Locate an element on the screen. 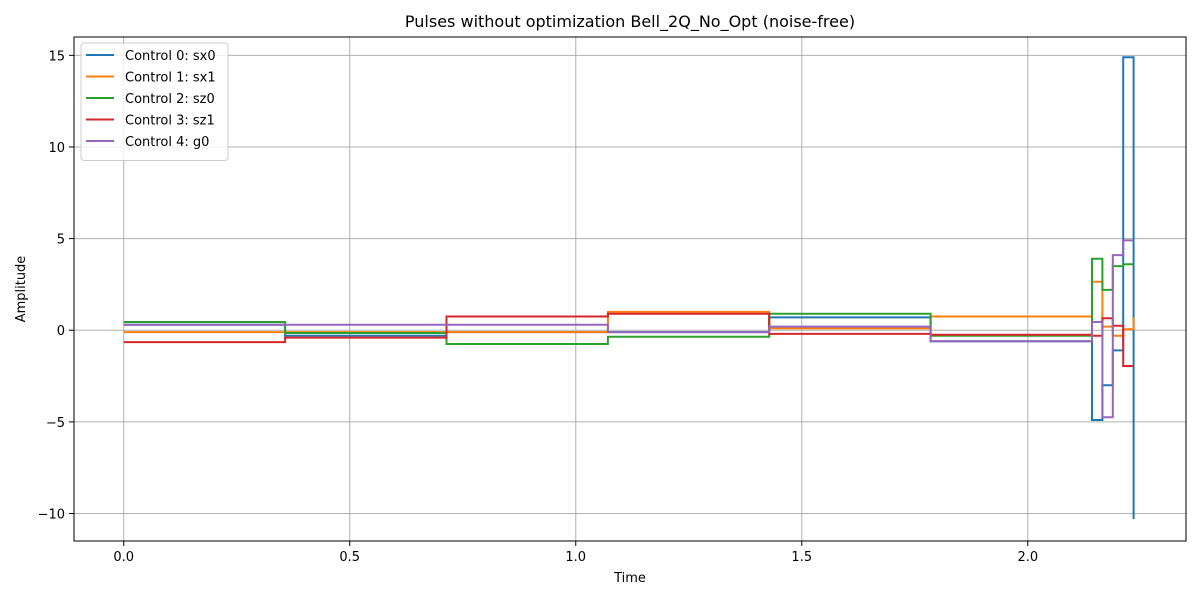  legend-entry-label: Control 4: g0 is located at coordinates (167, 142).